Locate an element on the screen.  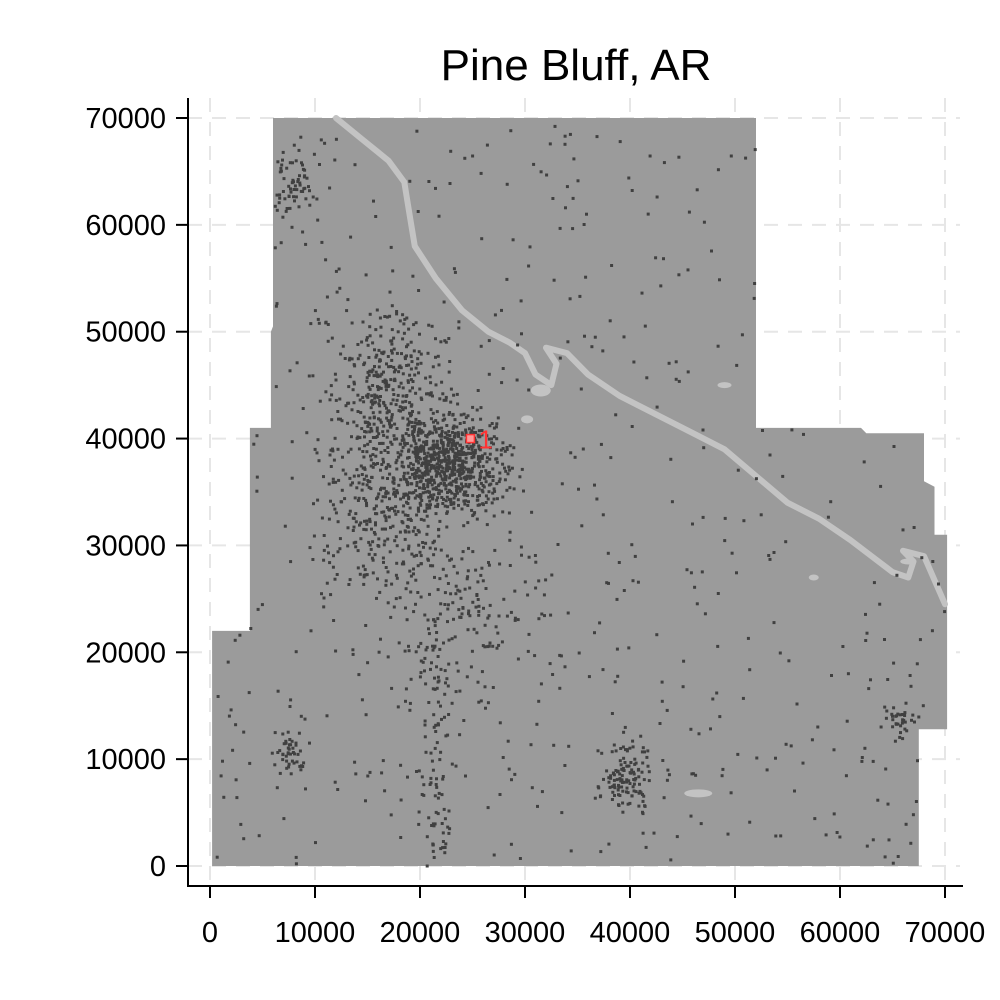
y-tick-label-6: 60000 is located at coordinates (125, 226).